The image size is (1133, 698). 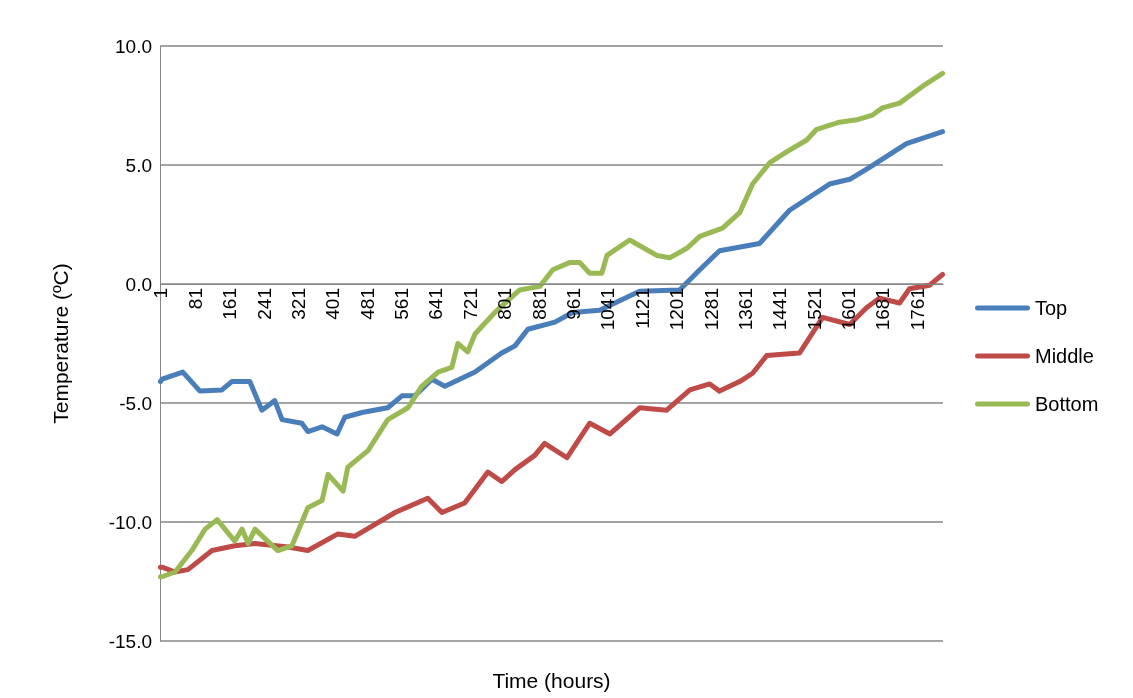 I want to click on x-tick-label: 1681, so click(x=883, y=309).